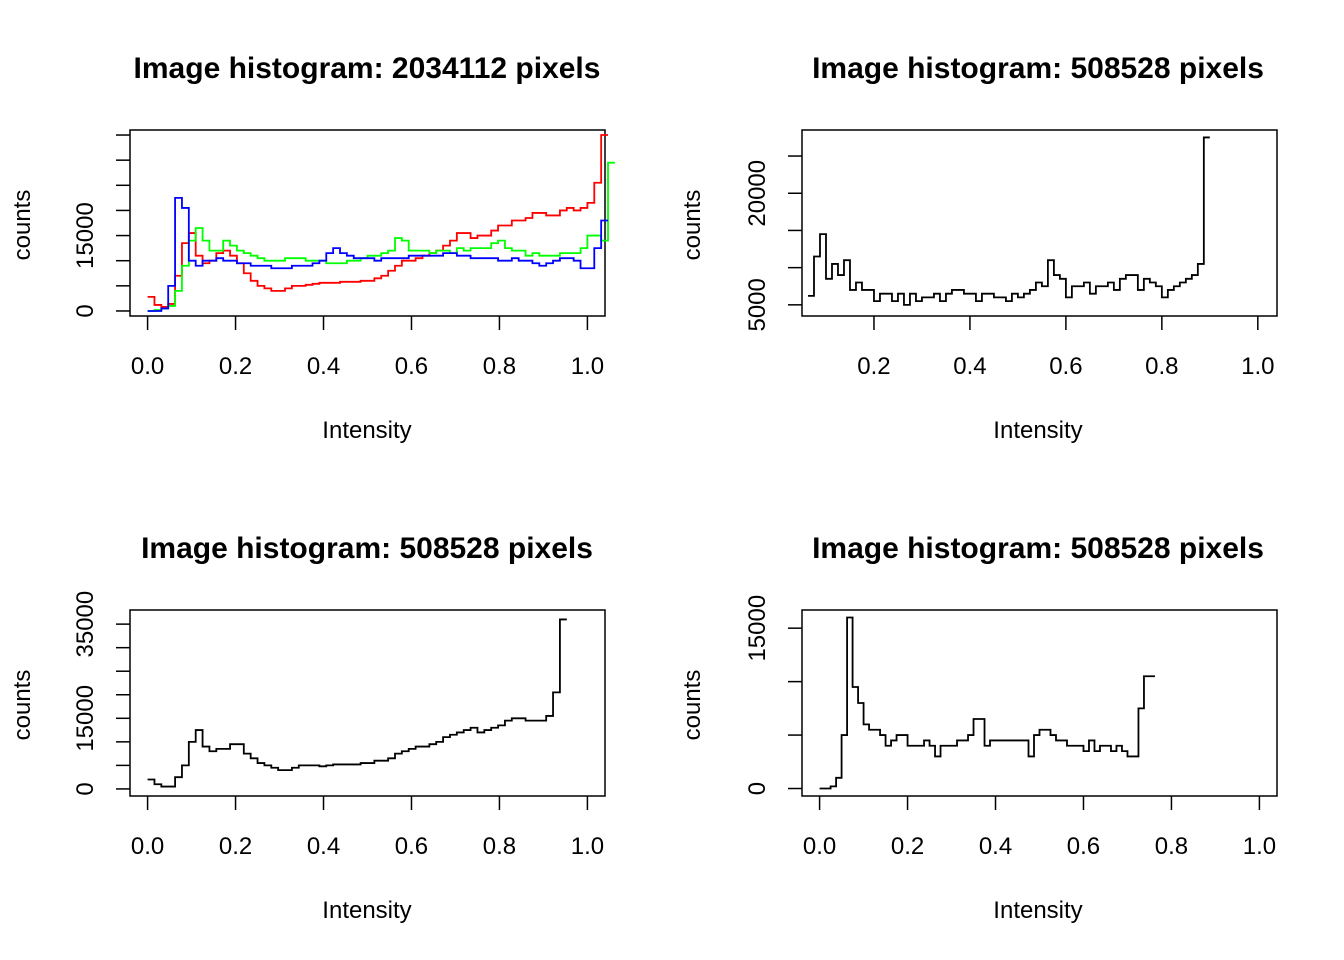 The width and height of the screenshot is (1344, 960). I want to click on panel-3-plot-frame, so click(367, 703).